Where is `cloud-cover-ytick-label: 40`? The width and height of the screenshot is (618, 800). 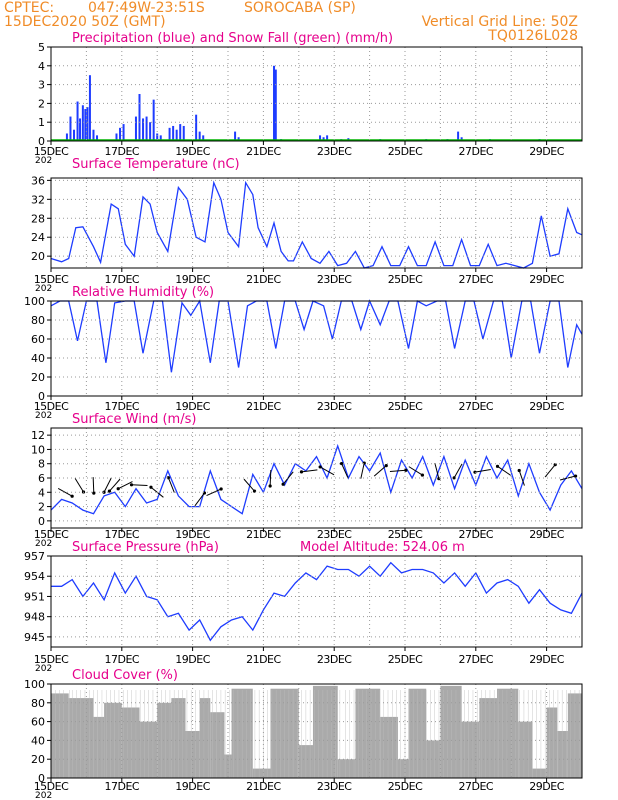
cloud-cover-ytick-label: 40 is located at coordinates (38, 740).